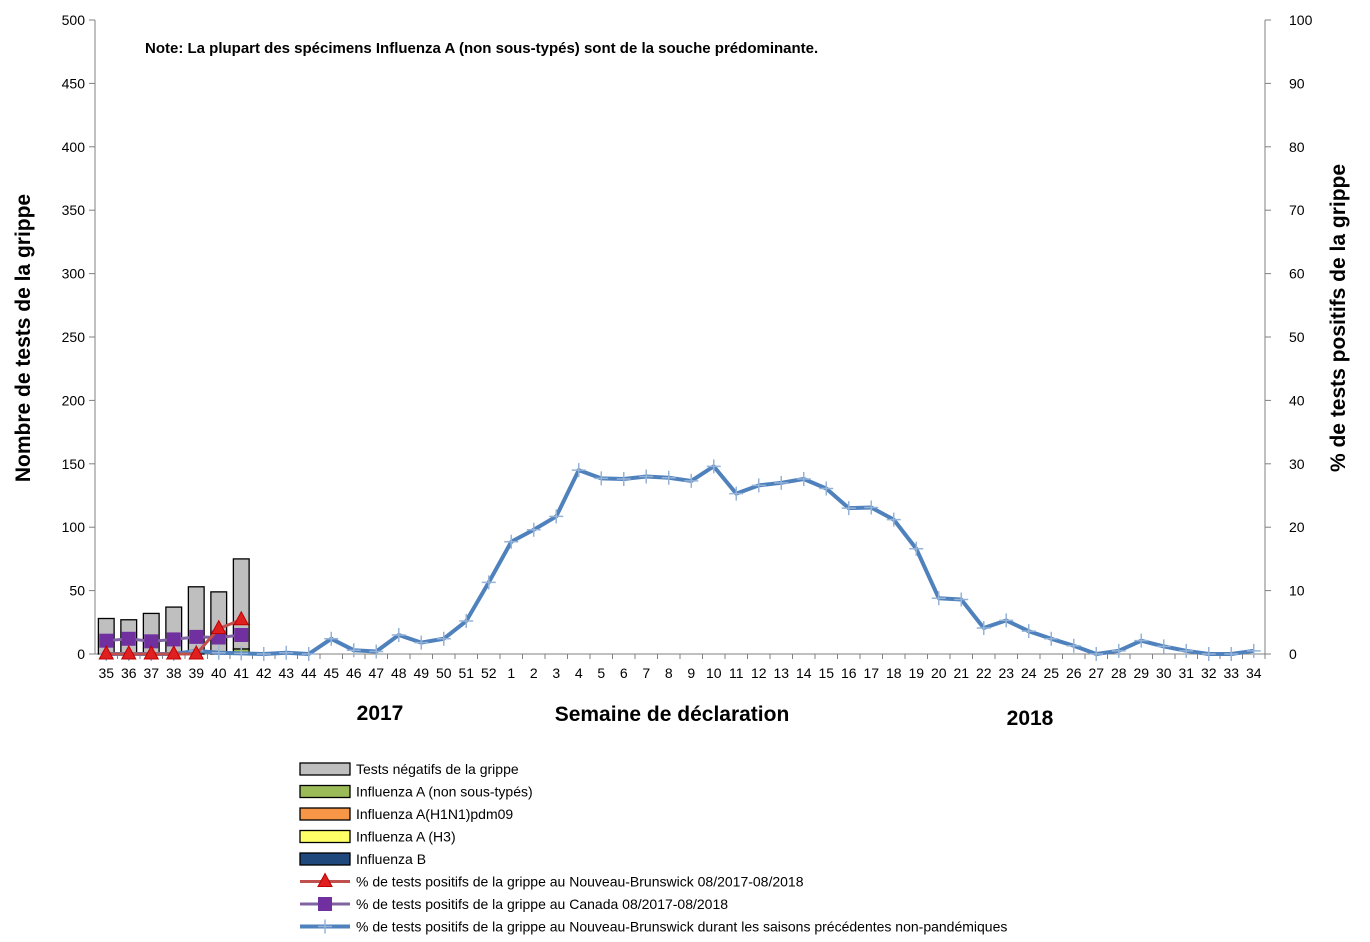 Image resolution: width=1370 pixels, height=942 pixels. Describe the element at coordinates (1297, 400) in the screenshot. I see `y-right-tick-label: 40` at that location.